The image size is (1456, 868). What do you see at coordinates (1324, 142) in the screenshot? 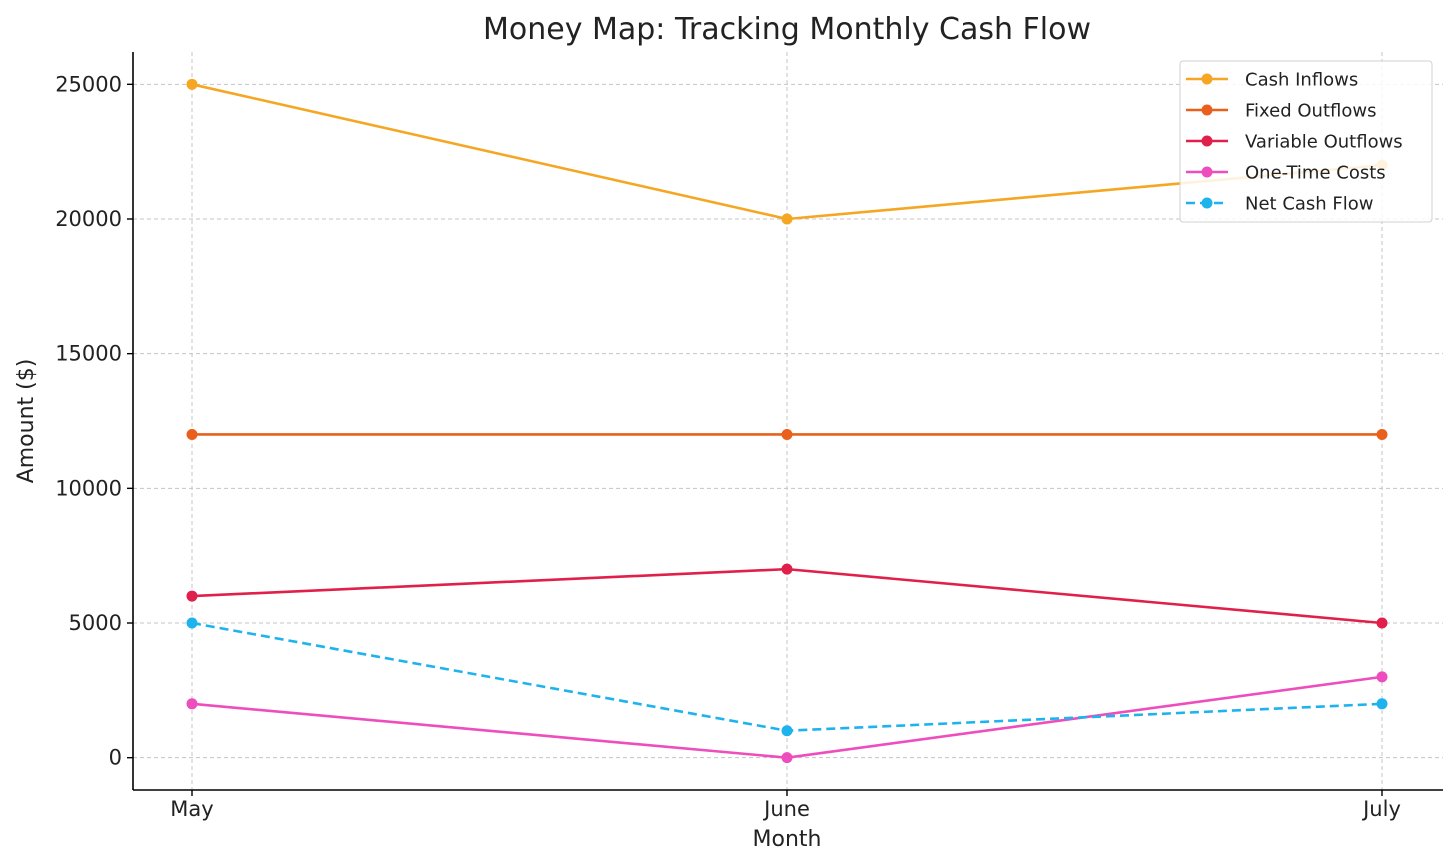
I see `legend-label: Variable Outflows` at bounding box center [1324, 142].